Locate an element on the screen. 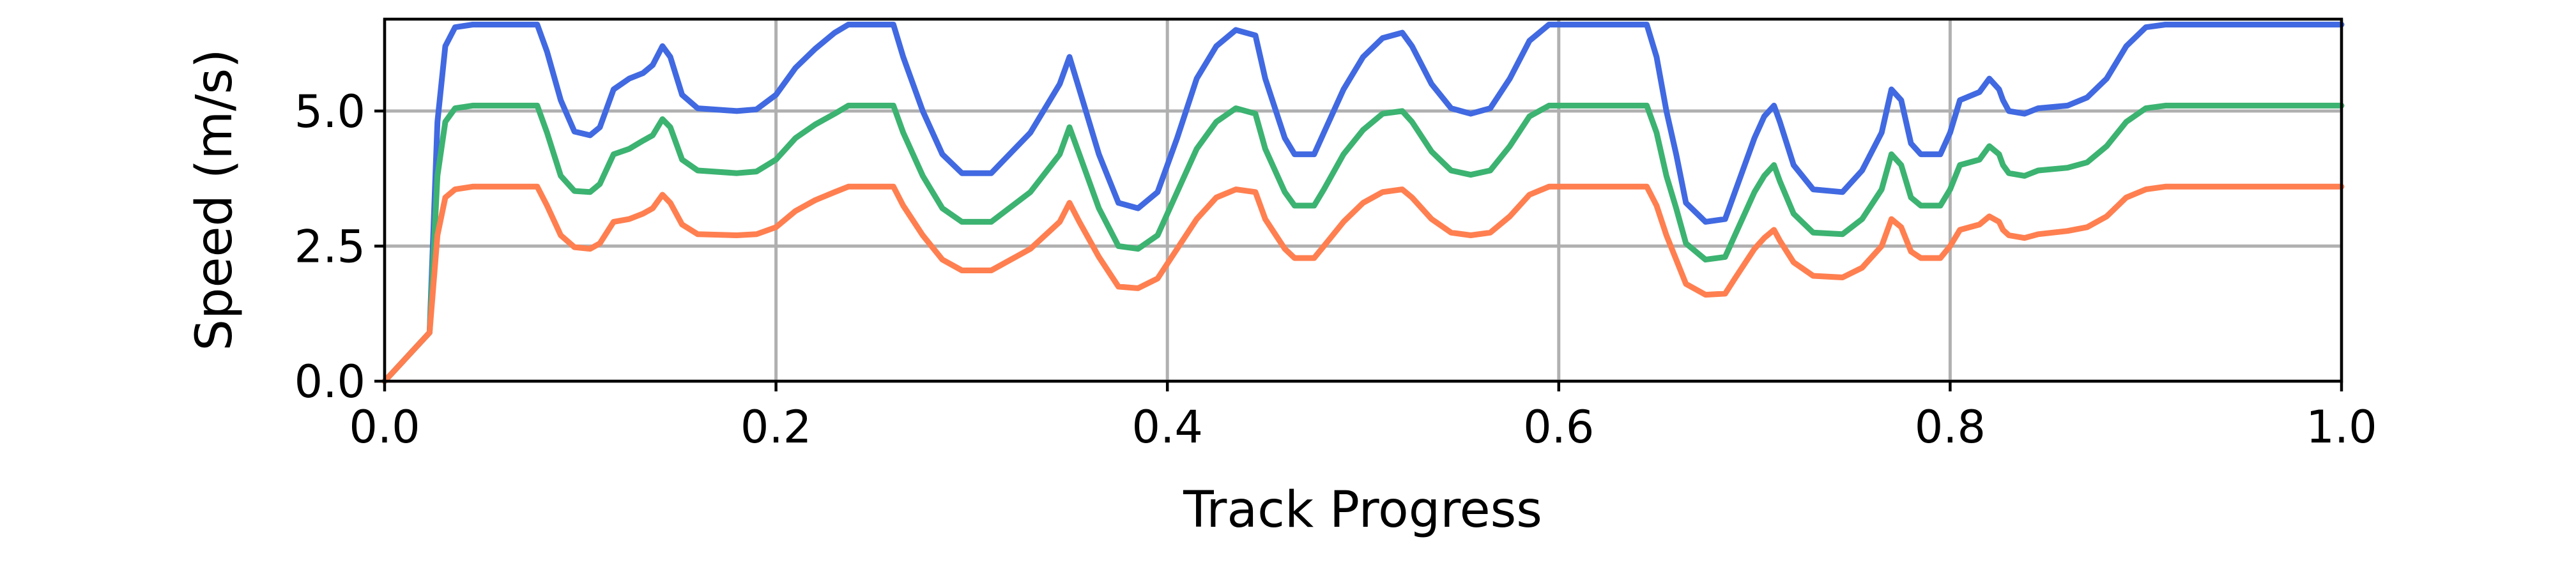  y-tick-label: 5.0 is located at coordinates (330, 112).